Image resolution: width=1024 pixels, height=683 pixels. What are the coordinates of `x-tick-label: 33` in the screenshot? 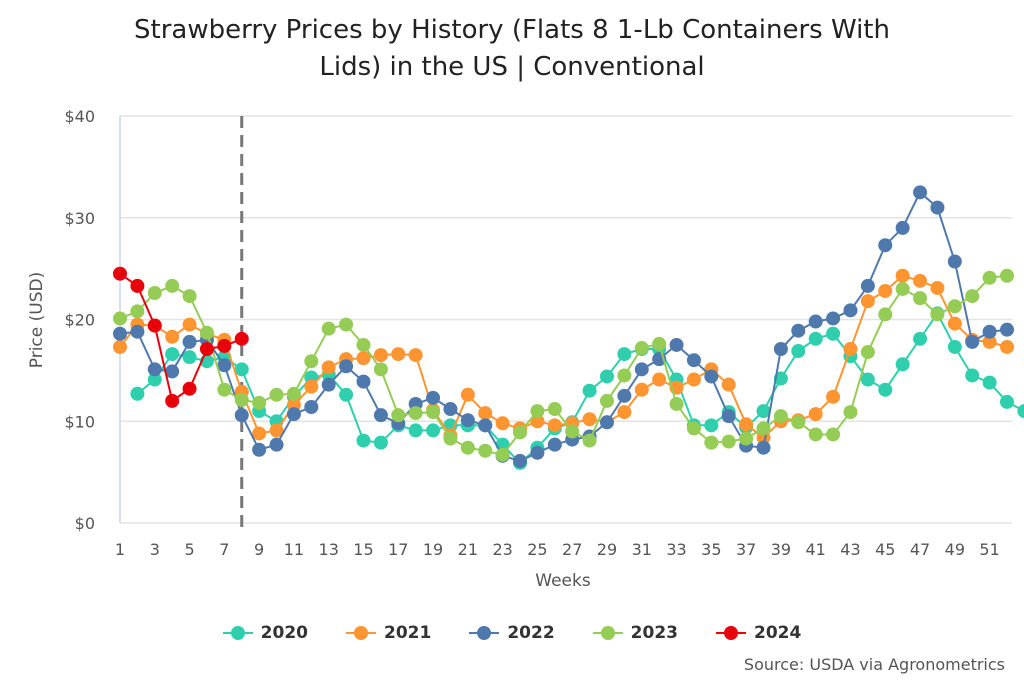 It's located at (676, 549).